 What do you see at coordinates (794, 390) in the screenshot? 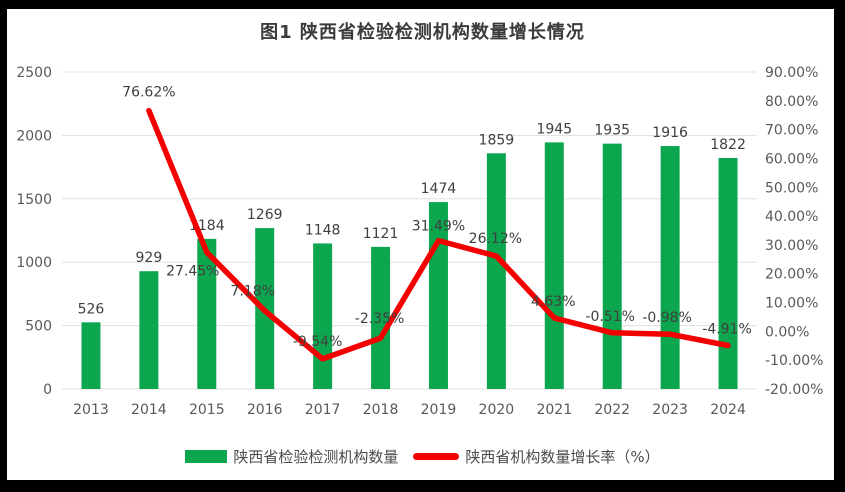
I see `right-axis-tick-label: -20.00%` at bounding box center [794, 390].